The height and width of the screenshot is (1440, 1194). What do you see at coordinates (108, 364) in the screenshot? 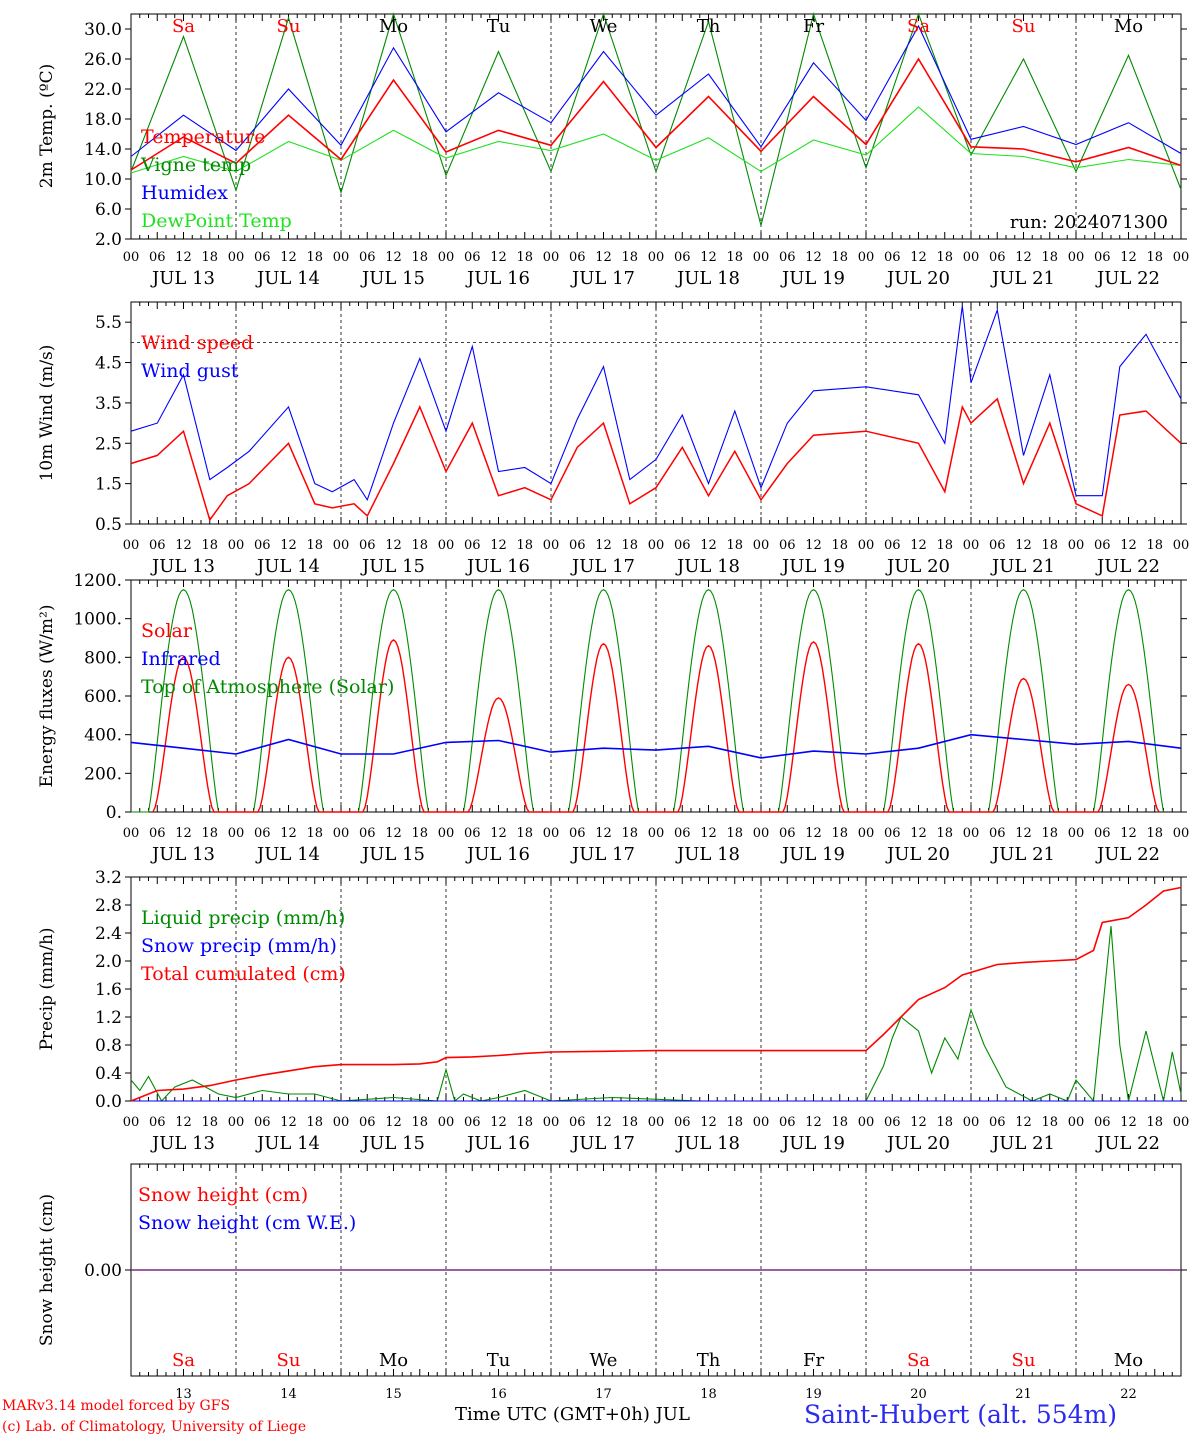
I see `wind-y-tick-label: 4.5` at bounding box center [108, 364].